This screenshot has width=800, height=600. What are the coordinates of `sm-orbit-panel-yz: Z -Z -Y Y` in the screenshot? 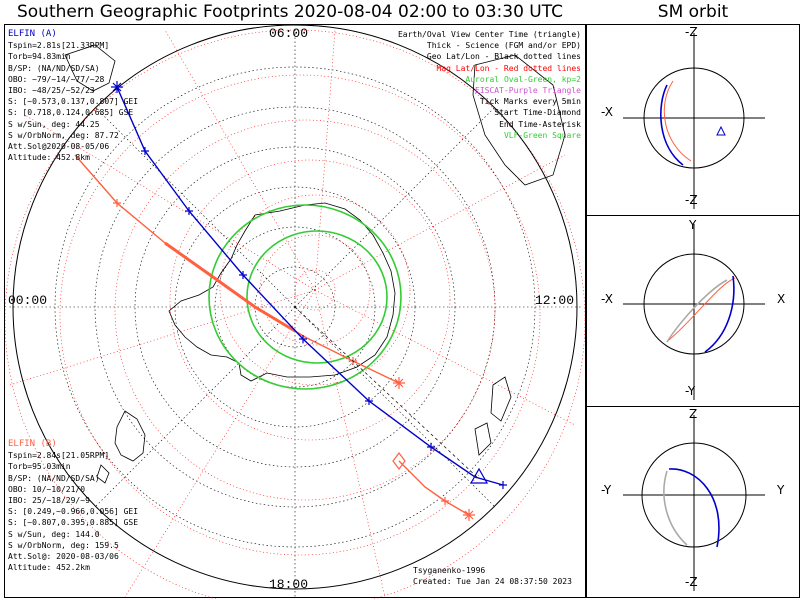 It's located at (693, 502).